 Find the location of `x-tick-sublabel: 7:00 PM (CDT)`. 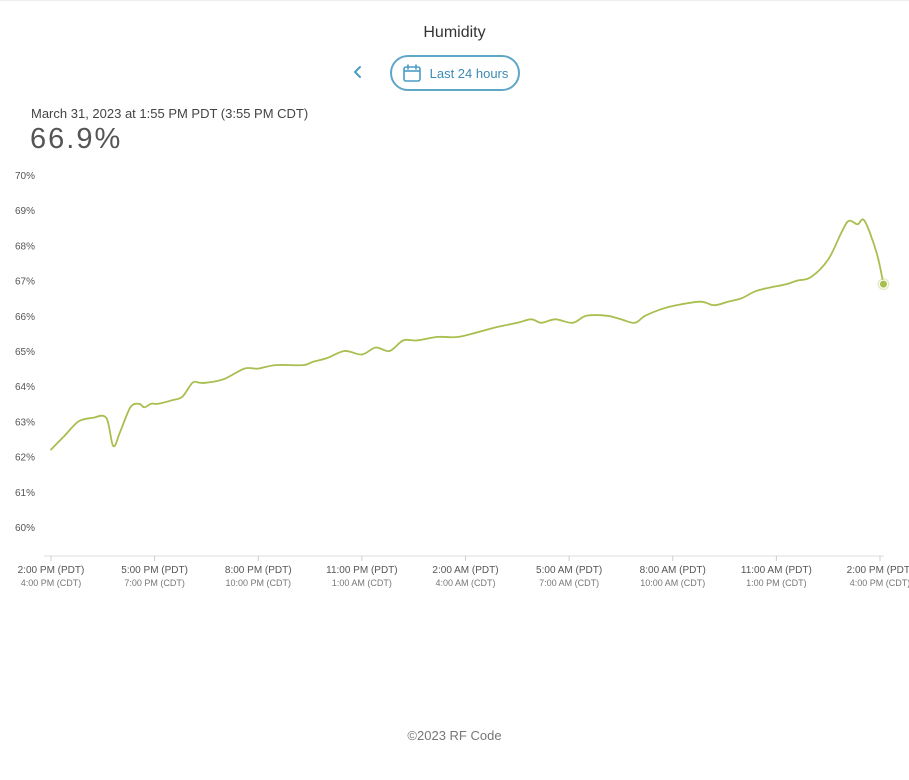

x-tick-sublabel: 7:00 PM (CDT) is located at coordinates (154, 583).